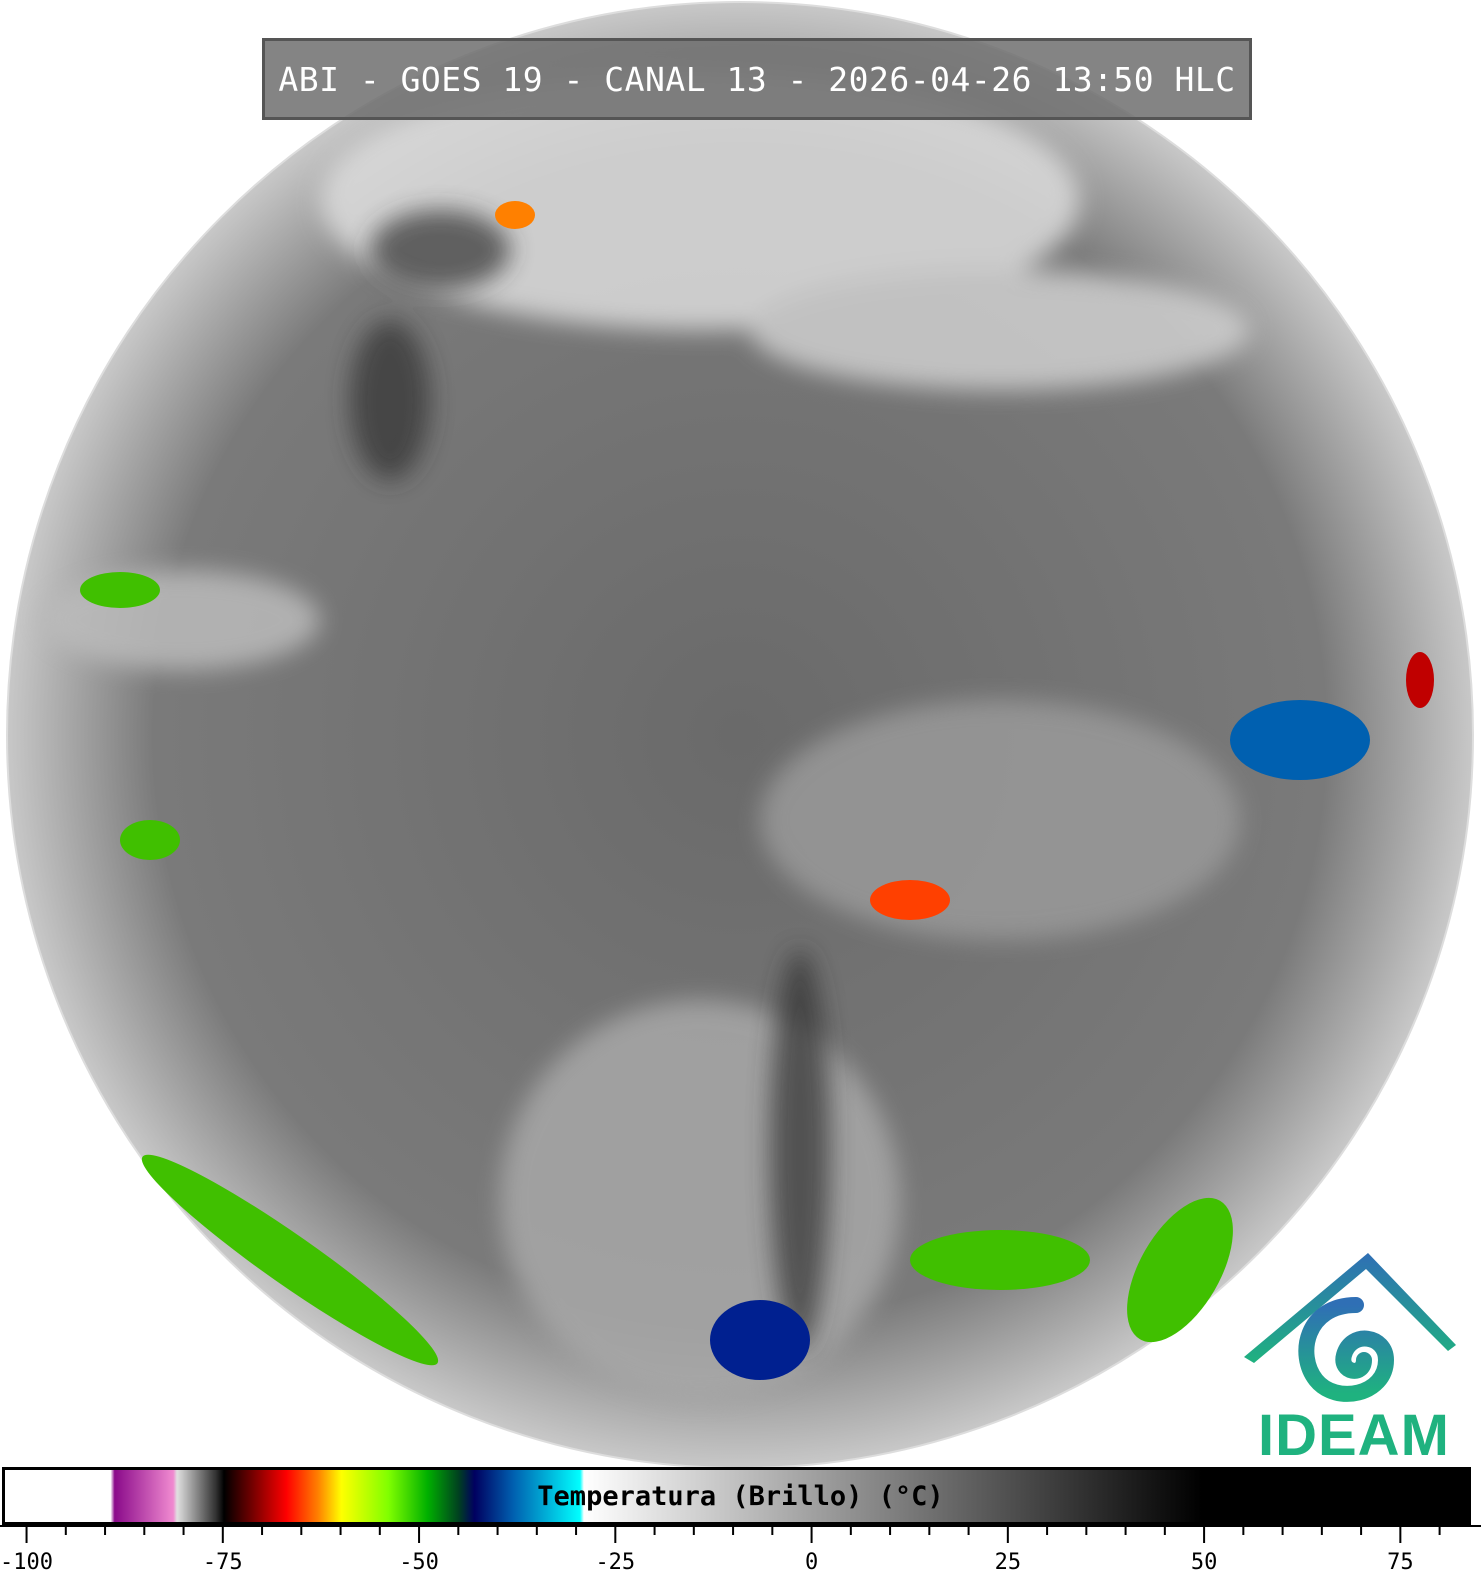 The image size is (1481, 1577). What do you see at coordinates (1400, 1562) in the screenshot?
I see `tick-label: 75` at bounding box center [1400, 1562].